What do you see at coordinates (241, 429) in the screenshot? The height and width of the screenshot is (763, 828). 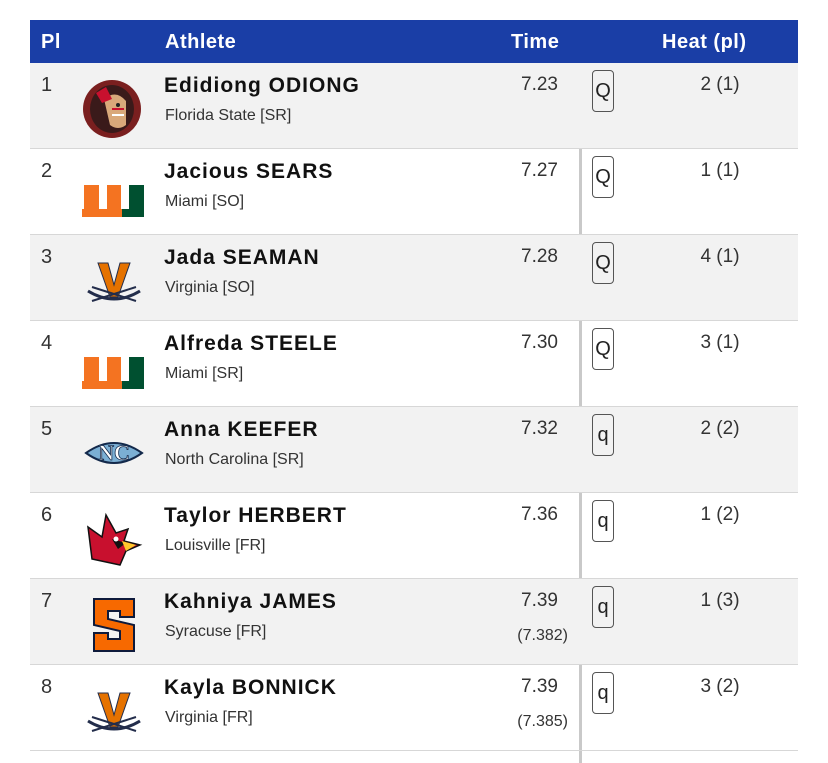 I see `athlete-name: Anna KEEFER` at bounding box center [241, 429].